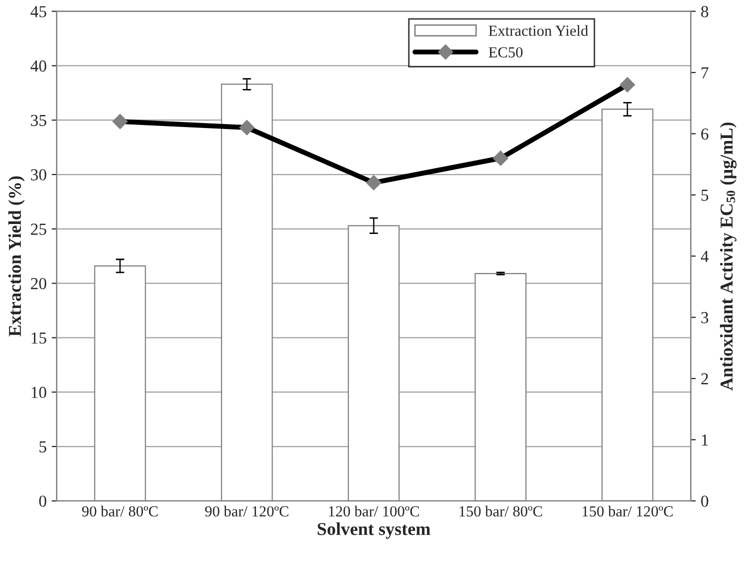 The image size is (755, 566). What do you see at coordinates (120, 511) in the screenshot?
I see `x-tick-label: 90 bar/ 80ºC` at bounding box center [120, 511].